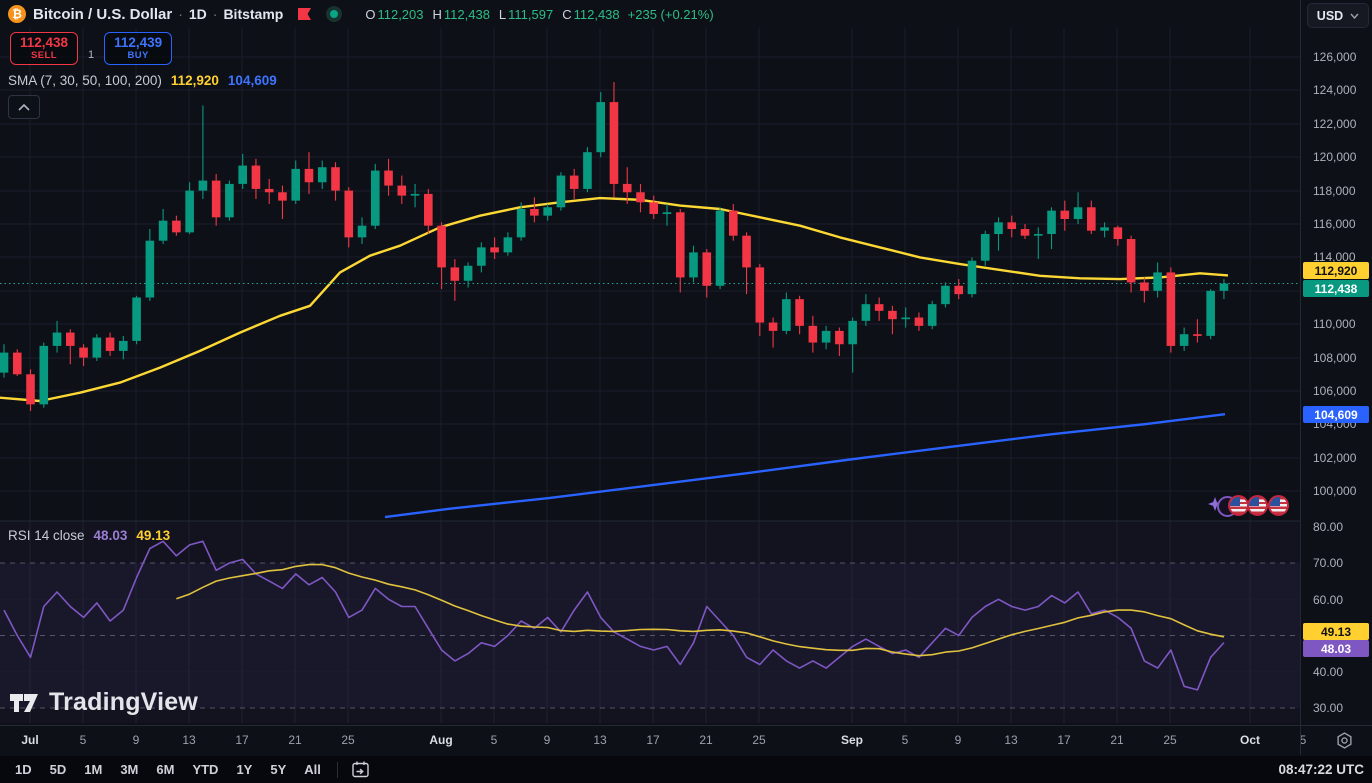  Describe the element at coordinates (1335, 124) in the screenshot. I see `price-axis-label: 122,000` at that location.